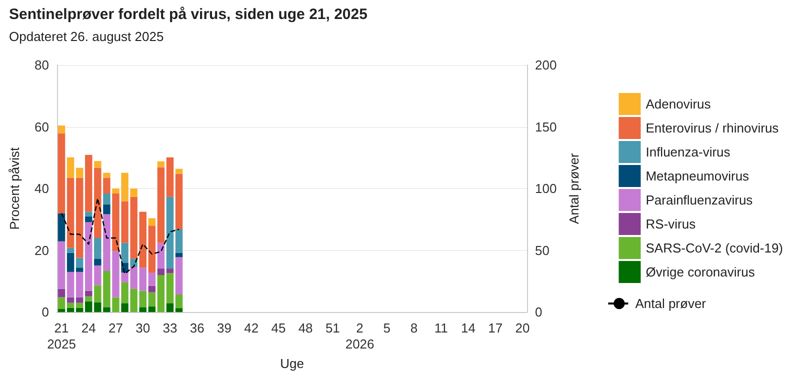 This screenshot has width=800, height=375. I want to click on x-tick-label: 21 2025, so click(61, 336).